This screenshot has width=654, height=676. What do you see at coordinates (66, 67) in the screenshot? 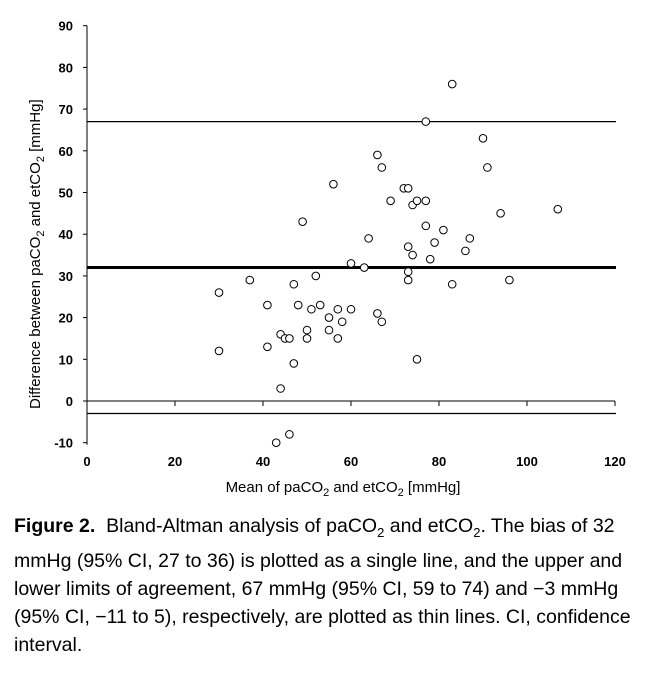
I see `y-tick-label: 80` at bounding box center [66, 67].